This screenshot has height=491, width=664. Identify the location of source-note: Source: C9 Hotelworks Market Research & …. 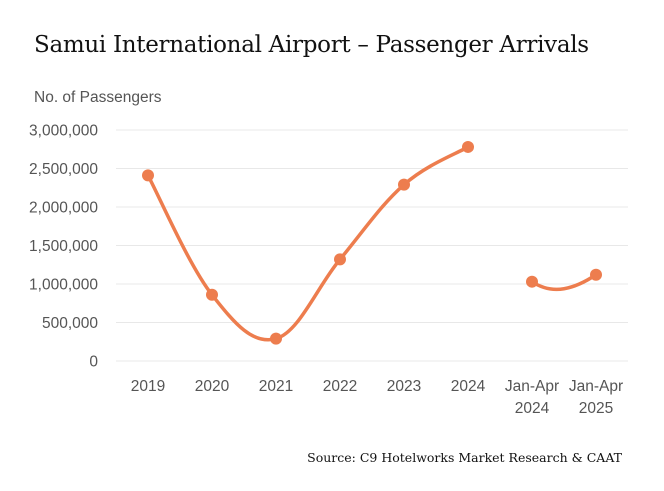
(464, 457).